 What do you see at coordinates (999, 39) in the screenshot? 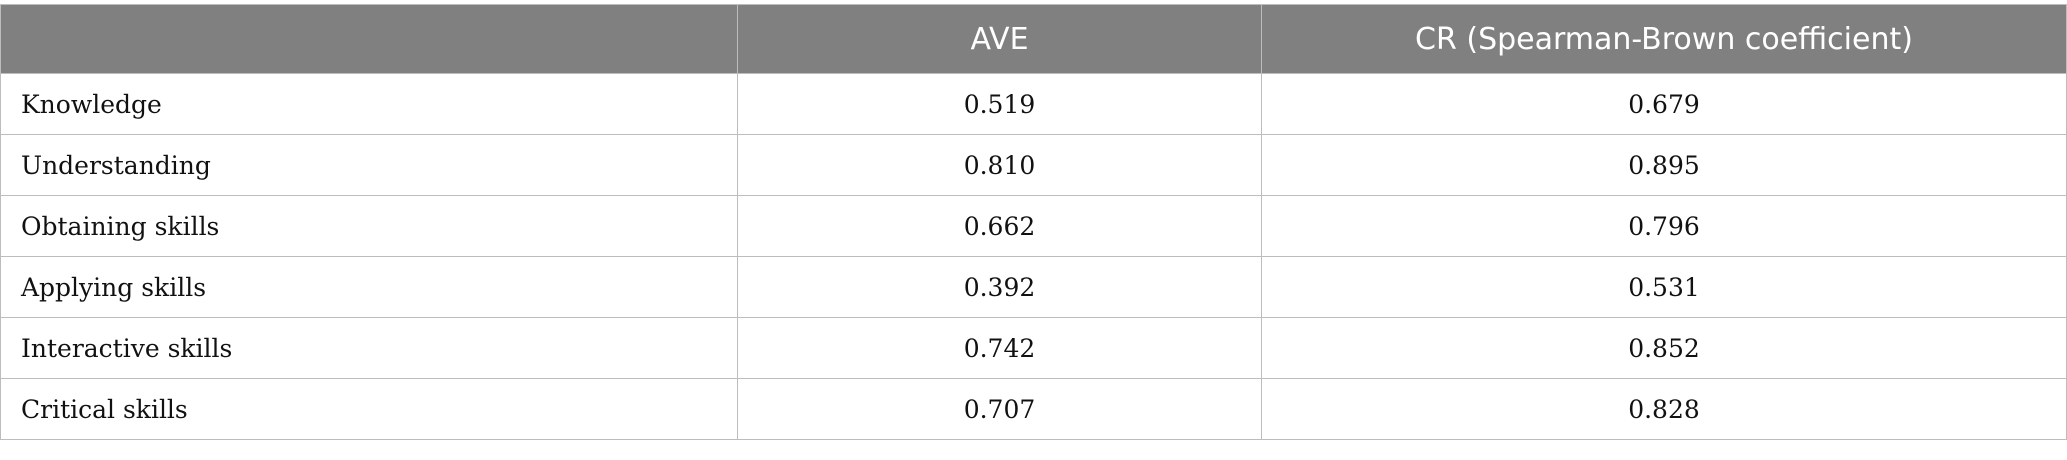
I see `header-ave: AVE` at bounding box center [999, 39].